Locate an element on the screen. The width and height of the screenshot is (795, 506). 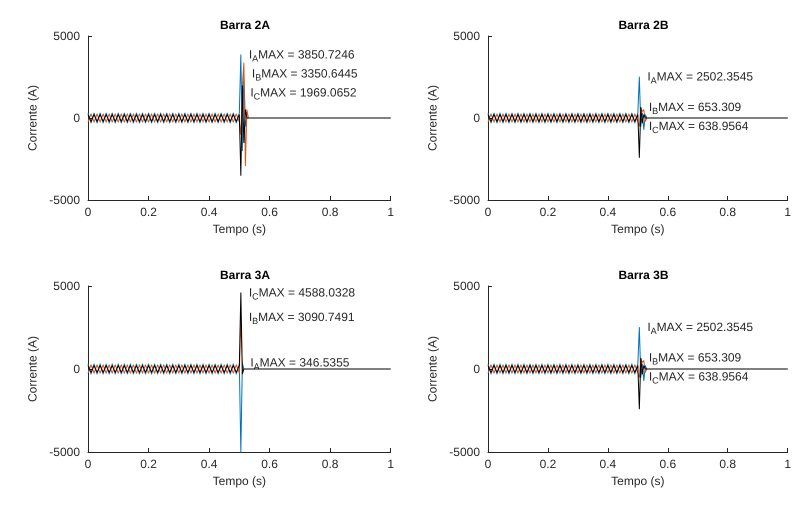
chart-title: Barra 3A is located at coordinates (245, 275).